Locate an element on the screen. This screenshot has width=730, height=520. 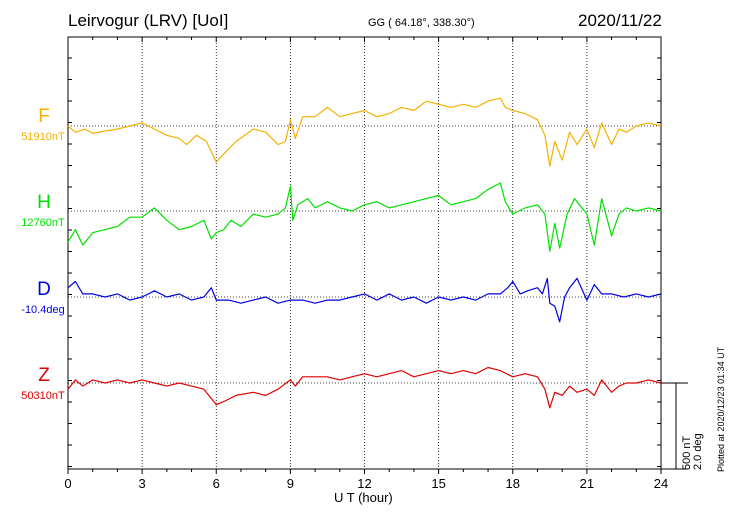
plotted-timestamp: Plotted at 2020/12/23 01:34 UT is located at coordinates (721, 409).